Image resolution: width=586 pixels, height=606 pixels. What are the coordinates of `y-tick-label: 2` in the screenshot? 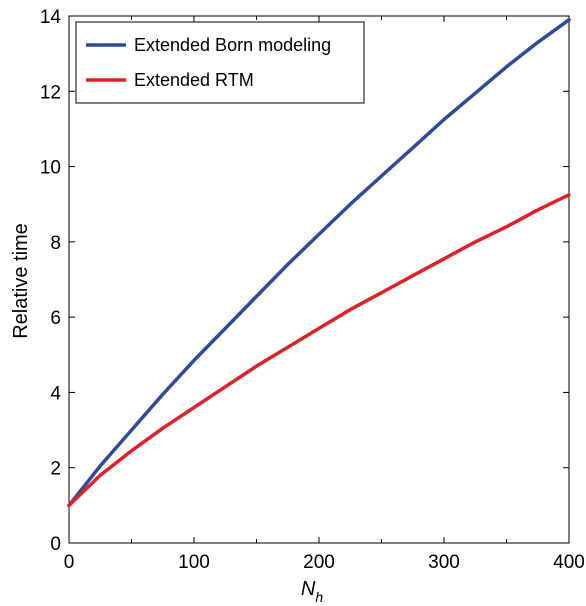 It's located at (55, 469).